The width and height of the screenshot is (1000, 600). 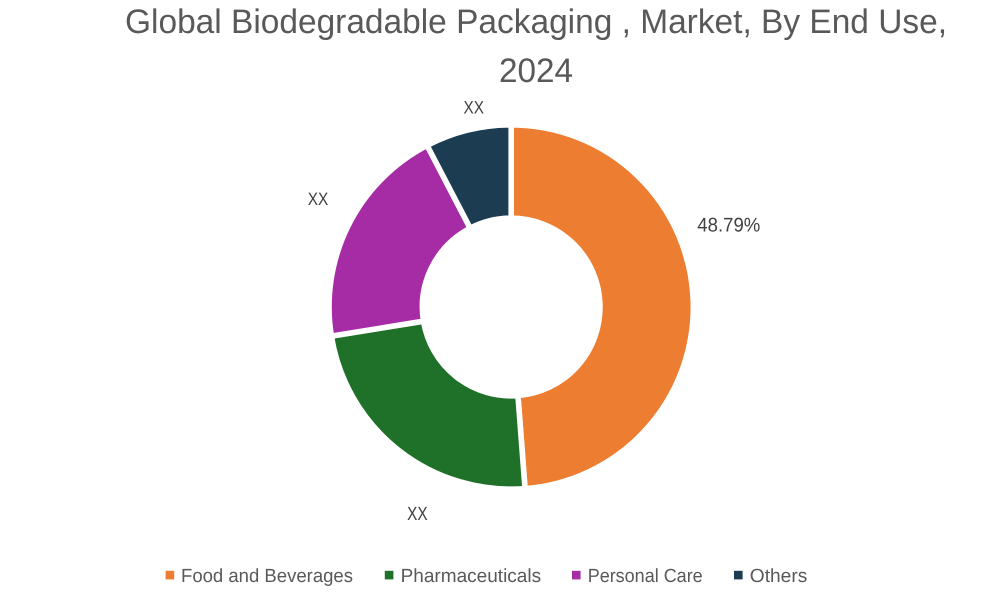 What do you see at coordinates (267, 576) in the screenshot?
I see `svg-text: Food and Beverages` at bounding box center [267, 576].